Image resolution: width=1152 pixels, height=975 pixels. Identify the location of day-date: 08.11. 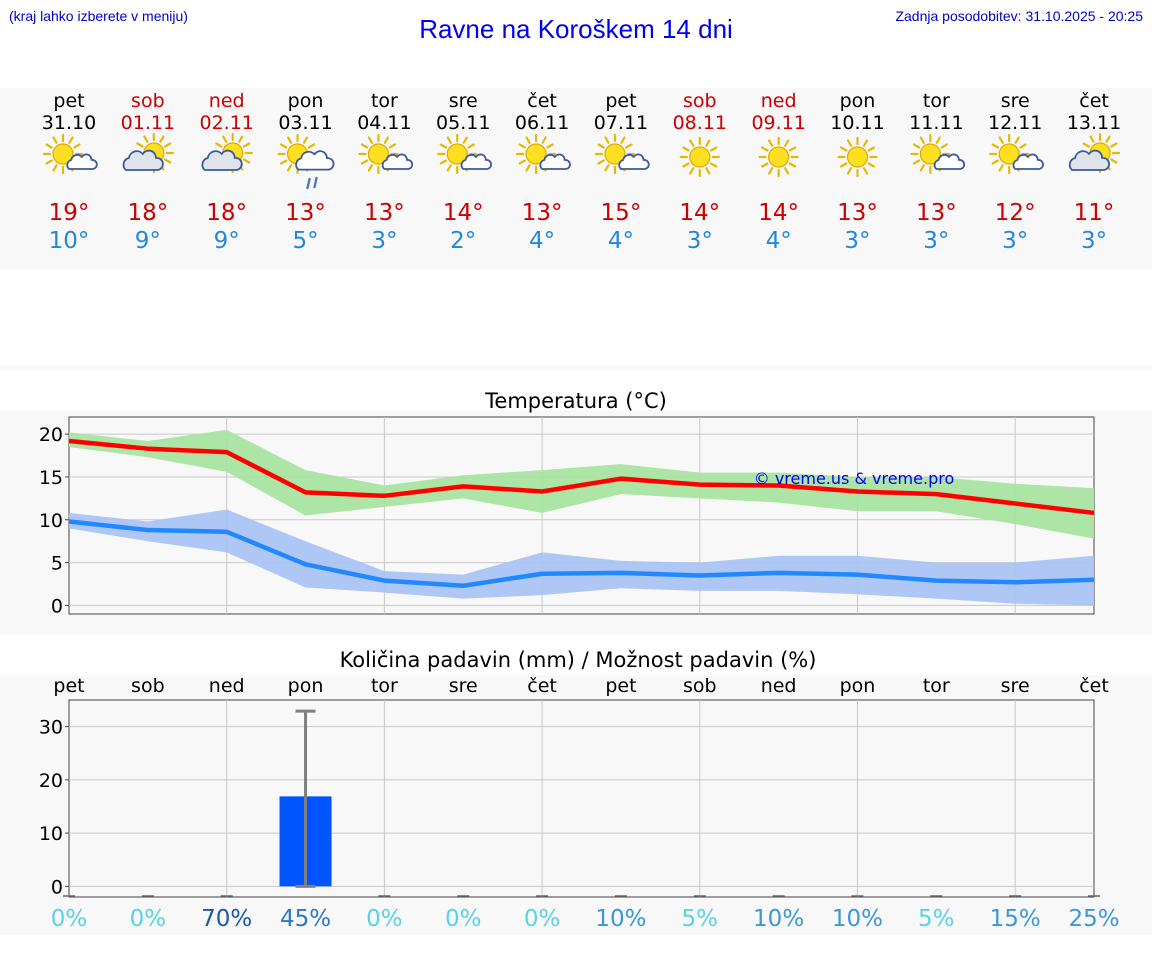
(700, 123).